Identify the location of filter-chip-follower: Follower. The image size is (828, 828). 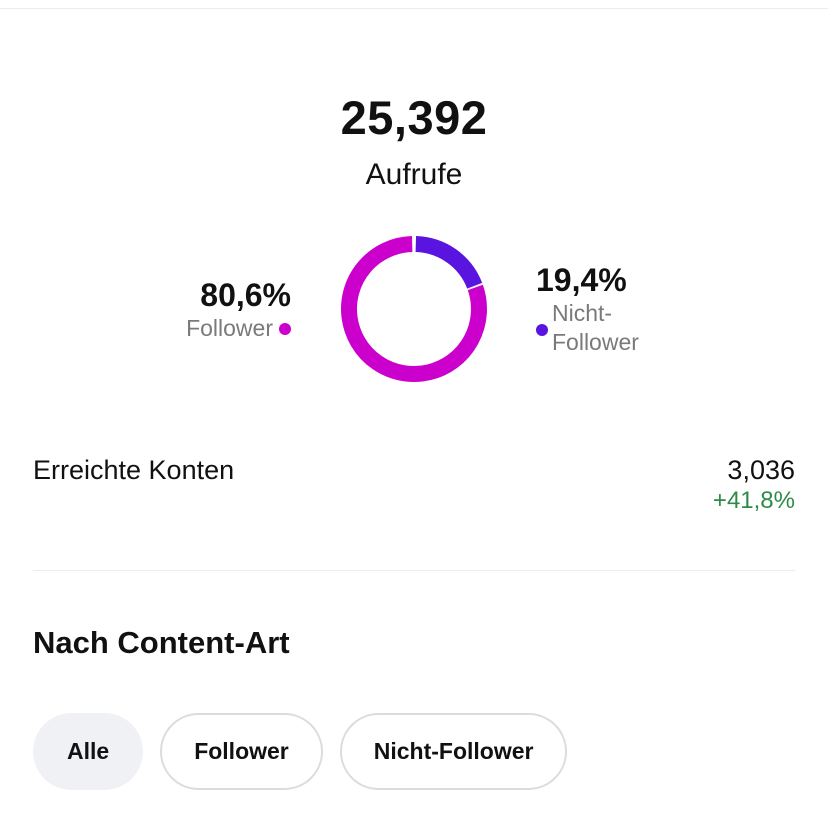
(241, 751).